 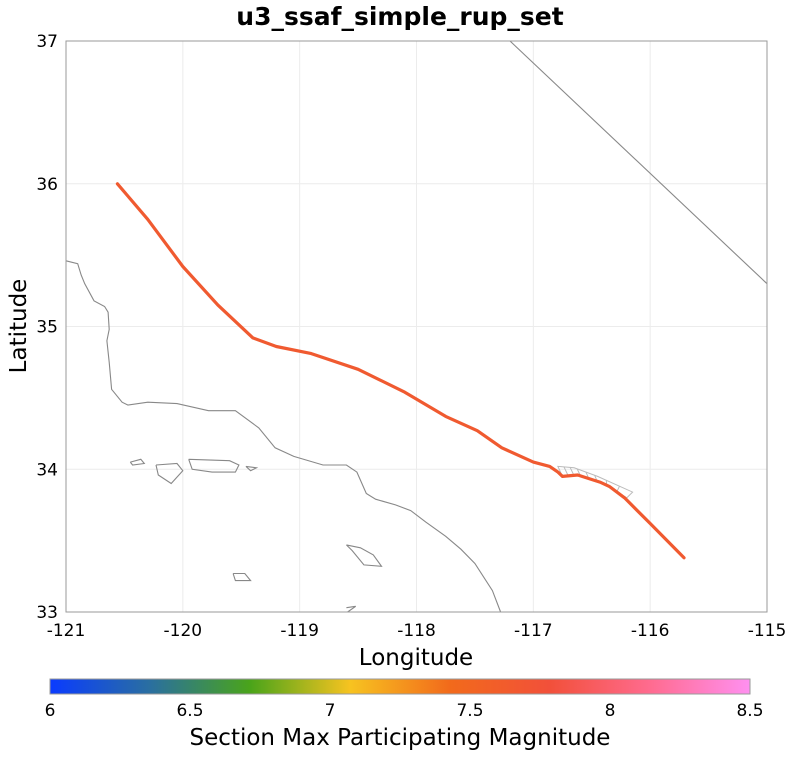 What do you see at coordinates (650, 631) in the screenshot?
I see `x-tick-label: -116` at bounding box center [650, 631].